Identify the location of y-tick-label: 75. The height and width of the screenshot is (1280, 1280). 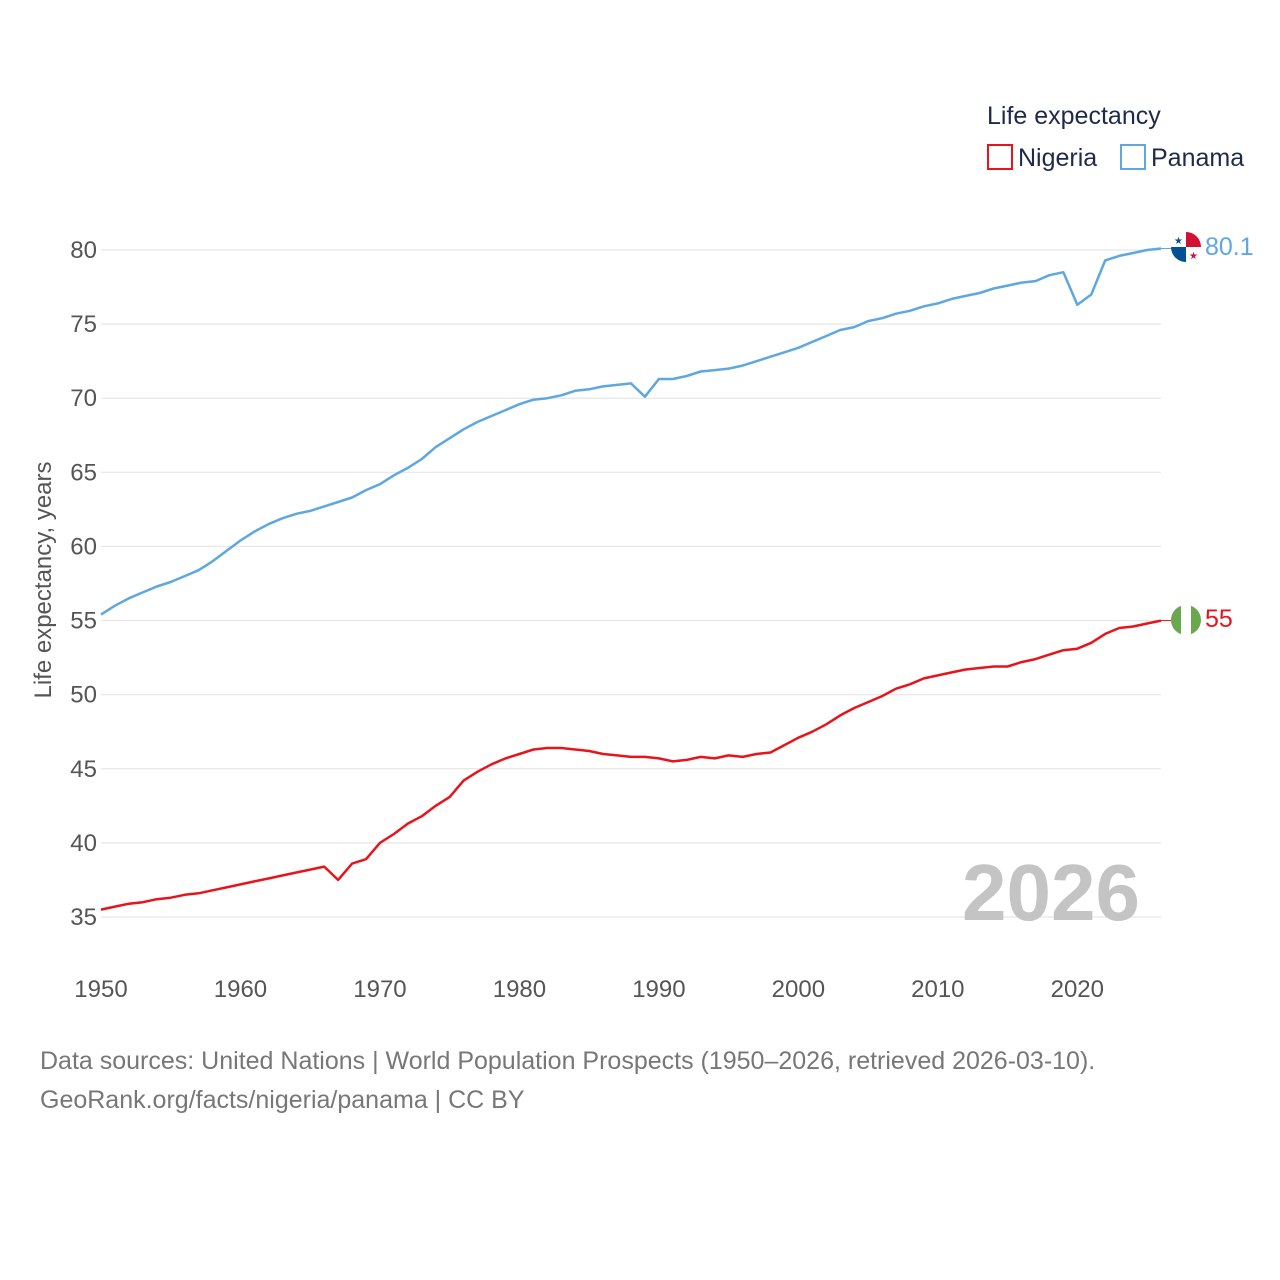
(83, 324).